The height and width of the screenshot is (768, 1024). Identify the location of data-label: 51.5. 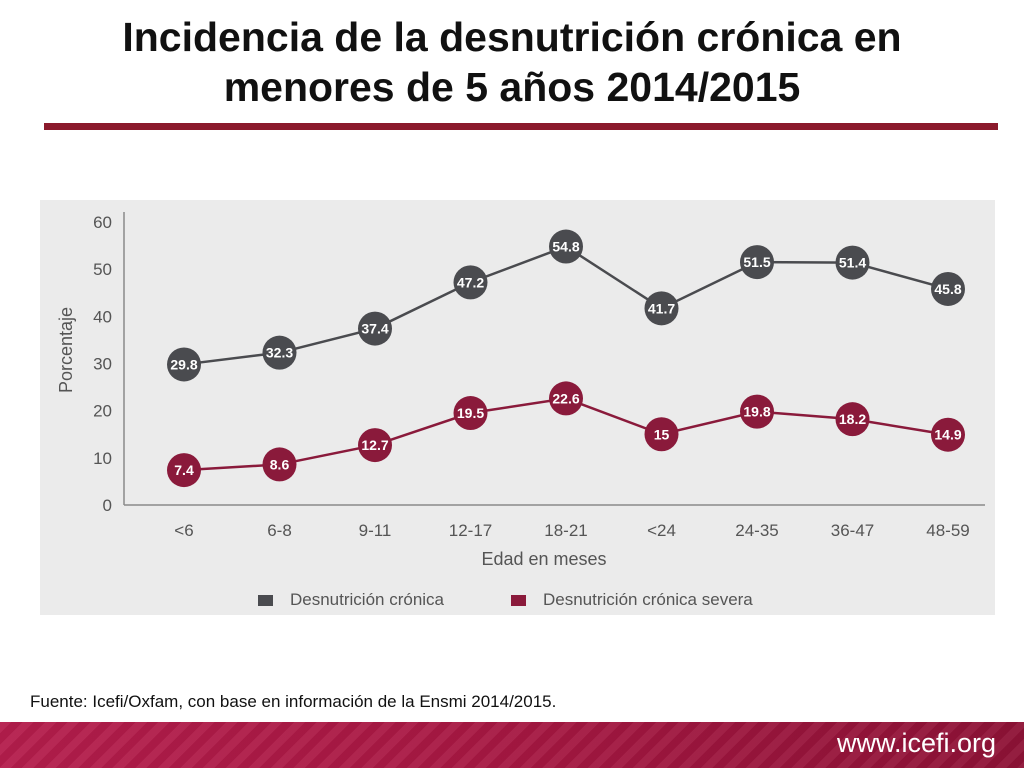
(756, 262).